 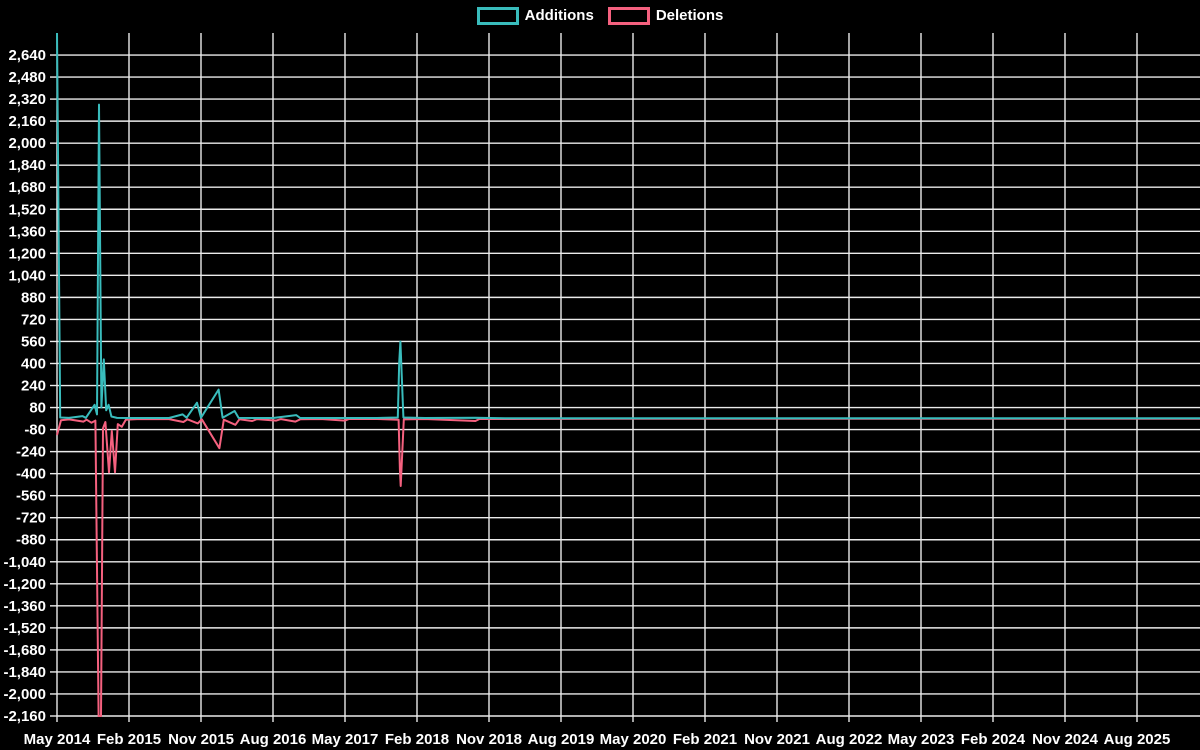 What do you see at coordinates (27, 253) in the screenshot?
I see `y-tick-label: 1,200` at bounding box center [27, 253].